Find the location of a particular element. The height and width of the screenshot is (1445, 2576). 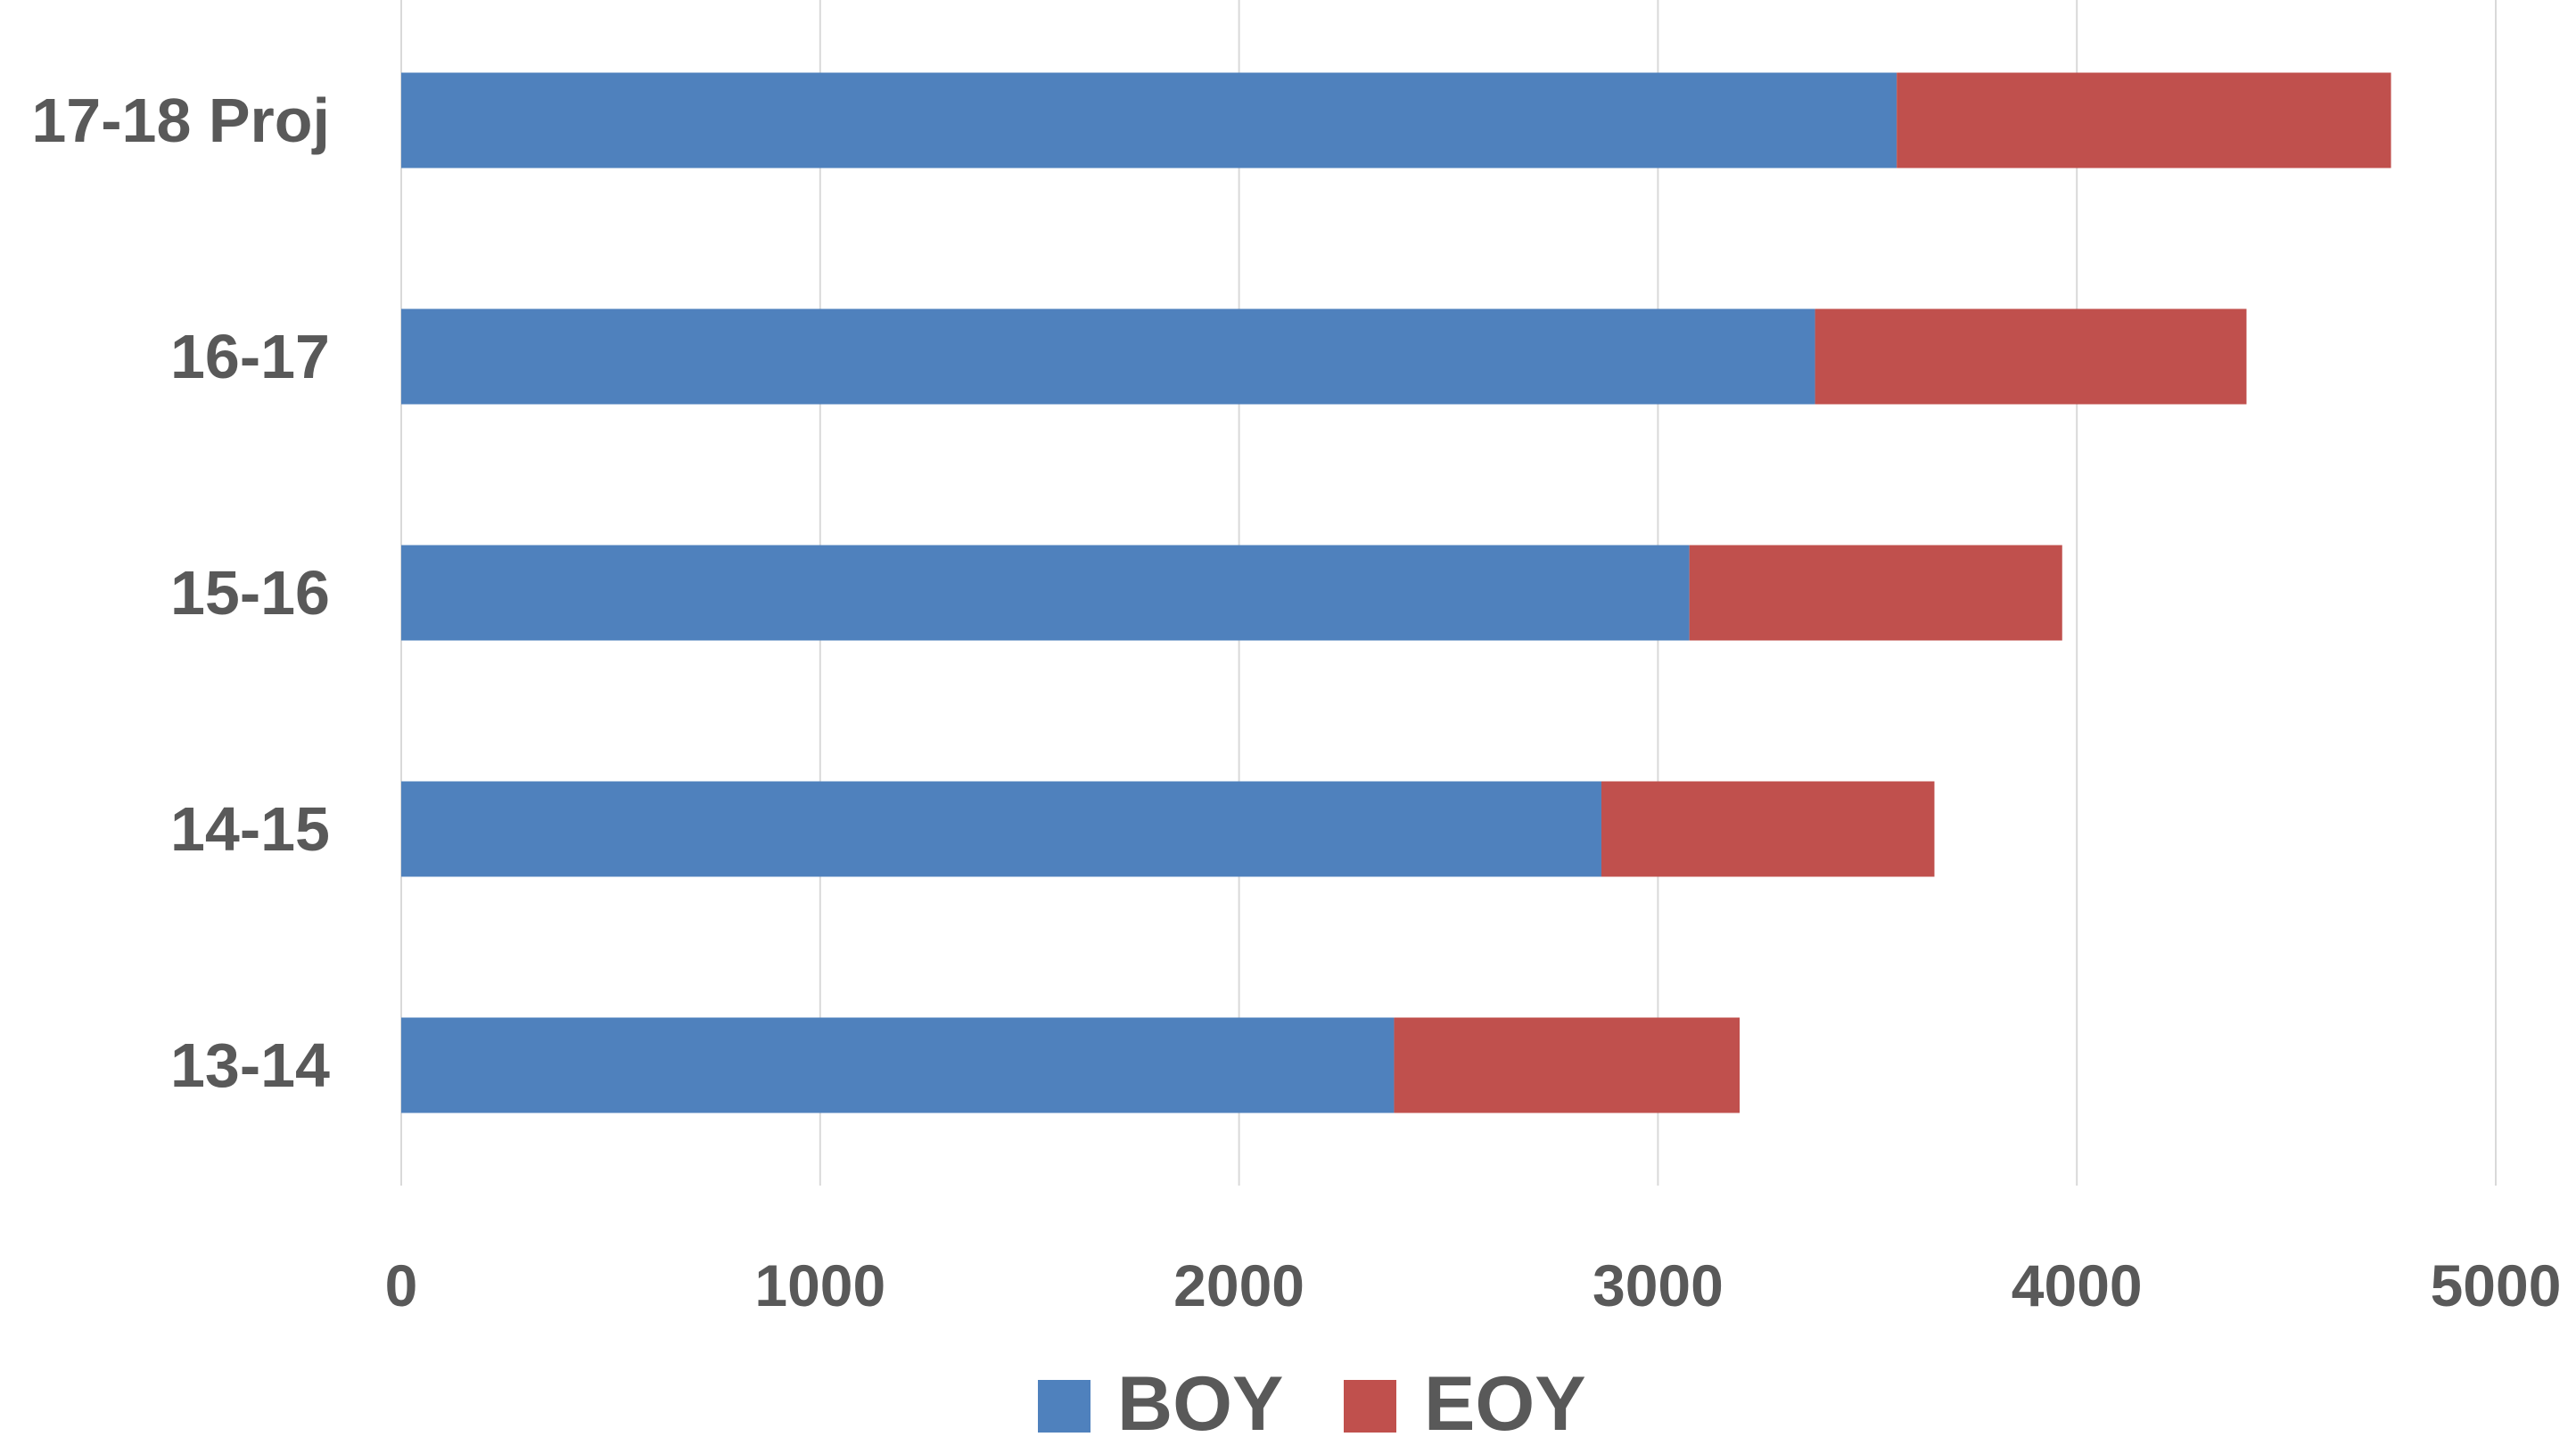

x-tick-label: 5000 is located at coordinates (2496, 1285).